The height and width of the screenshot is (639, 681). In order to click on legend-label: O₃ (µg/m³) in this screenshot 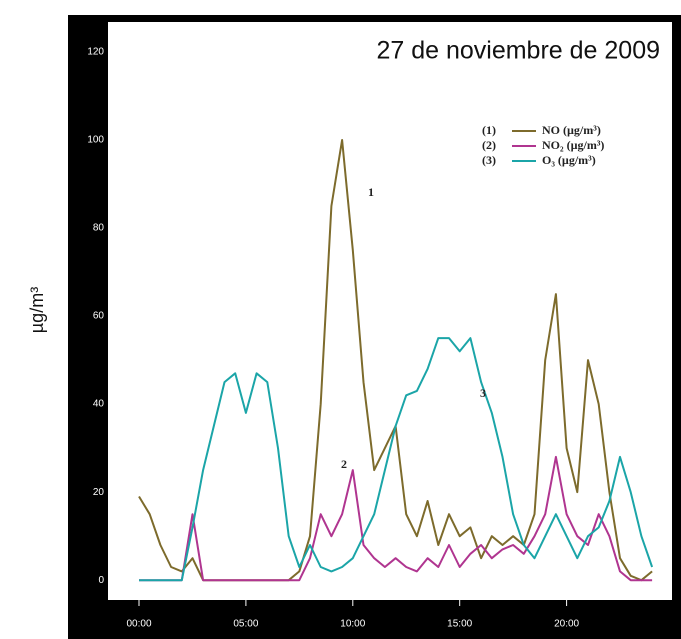, I will do `click(569, 160)`.